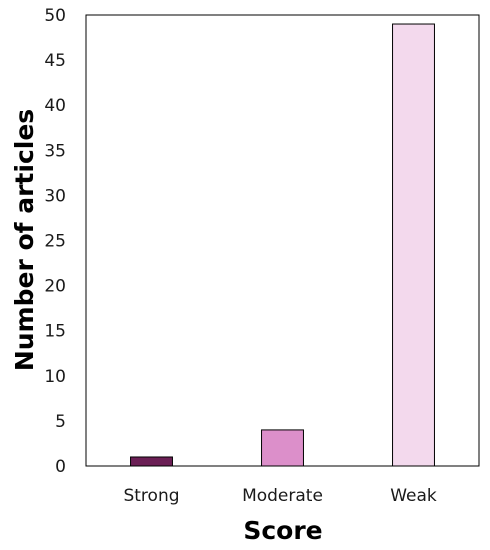 This screenshot has height=550, width=490. Describe the element at coordinates (60, 422) in the screenshot. I see `y-tick-label: 5` at that location.